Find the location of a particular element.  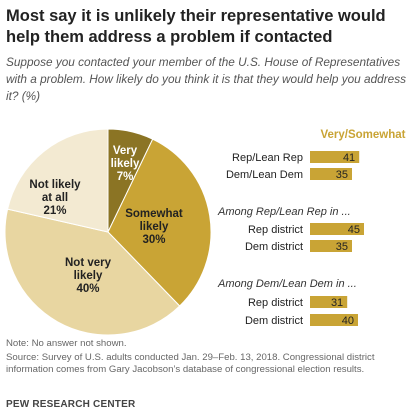

bar-value-label: 40 is located at coordinates (348, 321).